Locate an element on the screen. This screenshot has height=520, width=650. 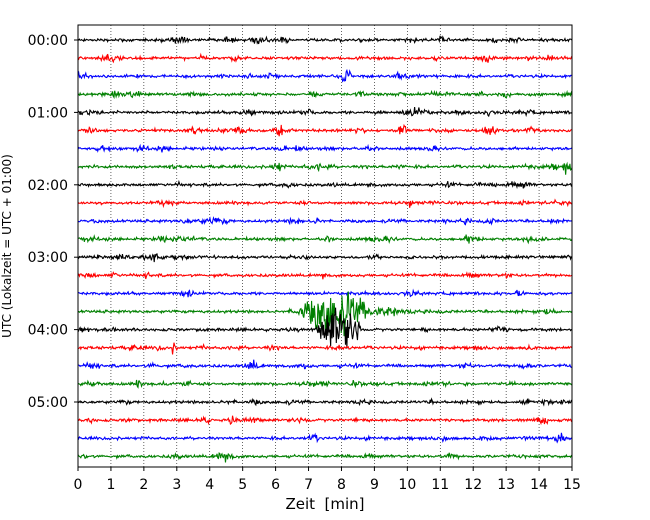
x-tick-label: 11 is located at coordinates (440, 485).